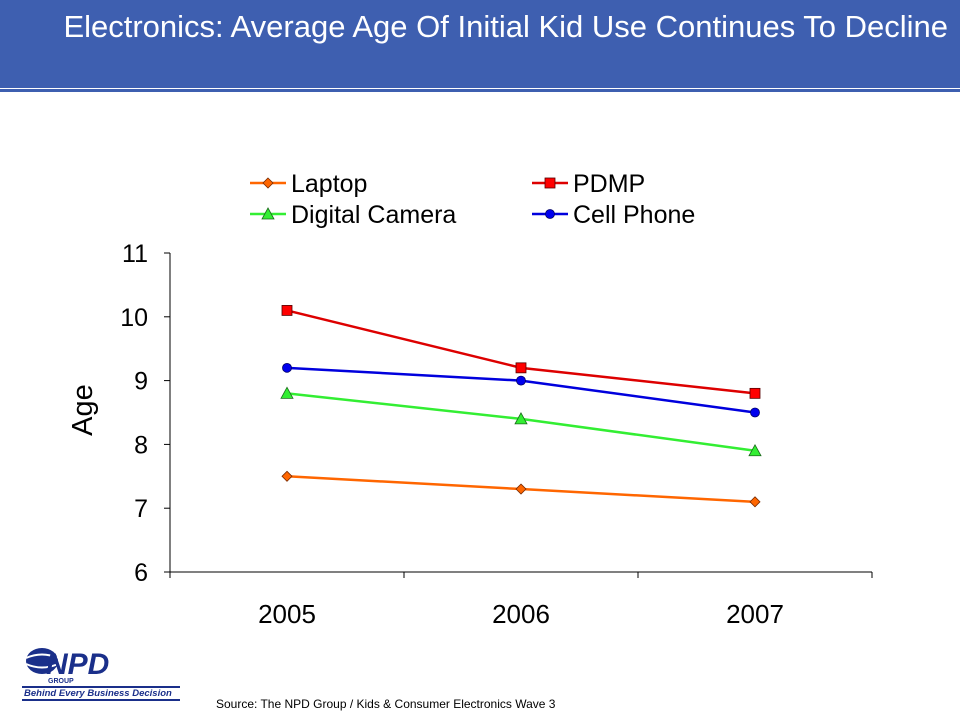 The image size is (960, 720). I want to click on y-axis-title: Age, so click(83, 410).